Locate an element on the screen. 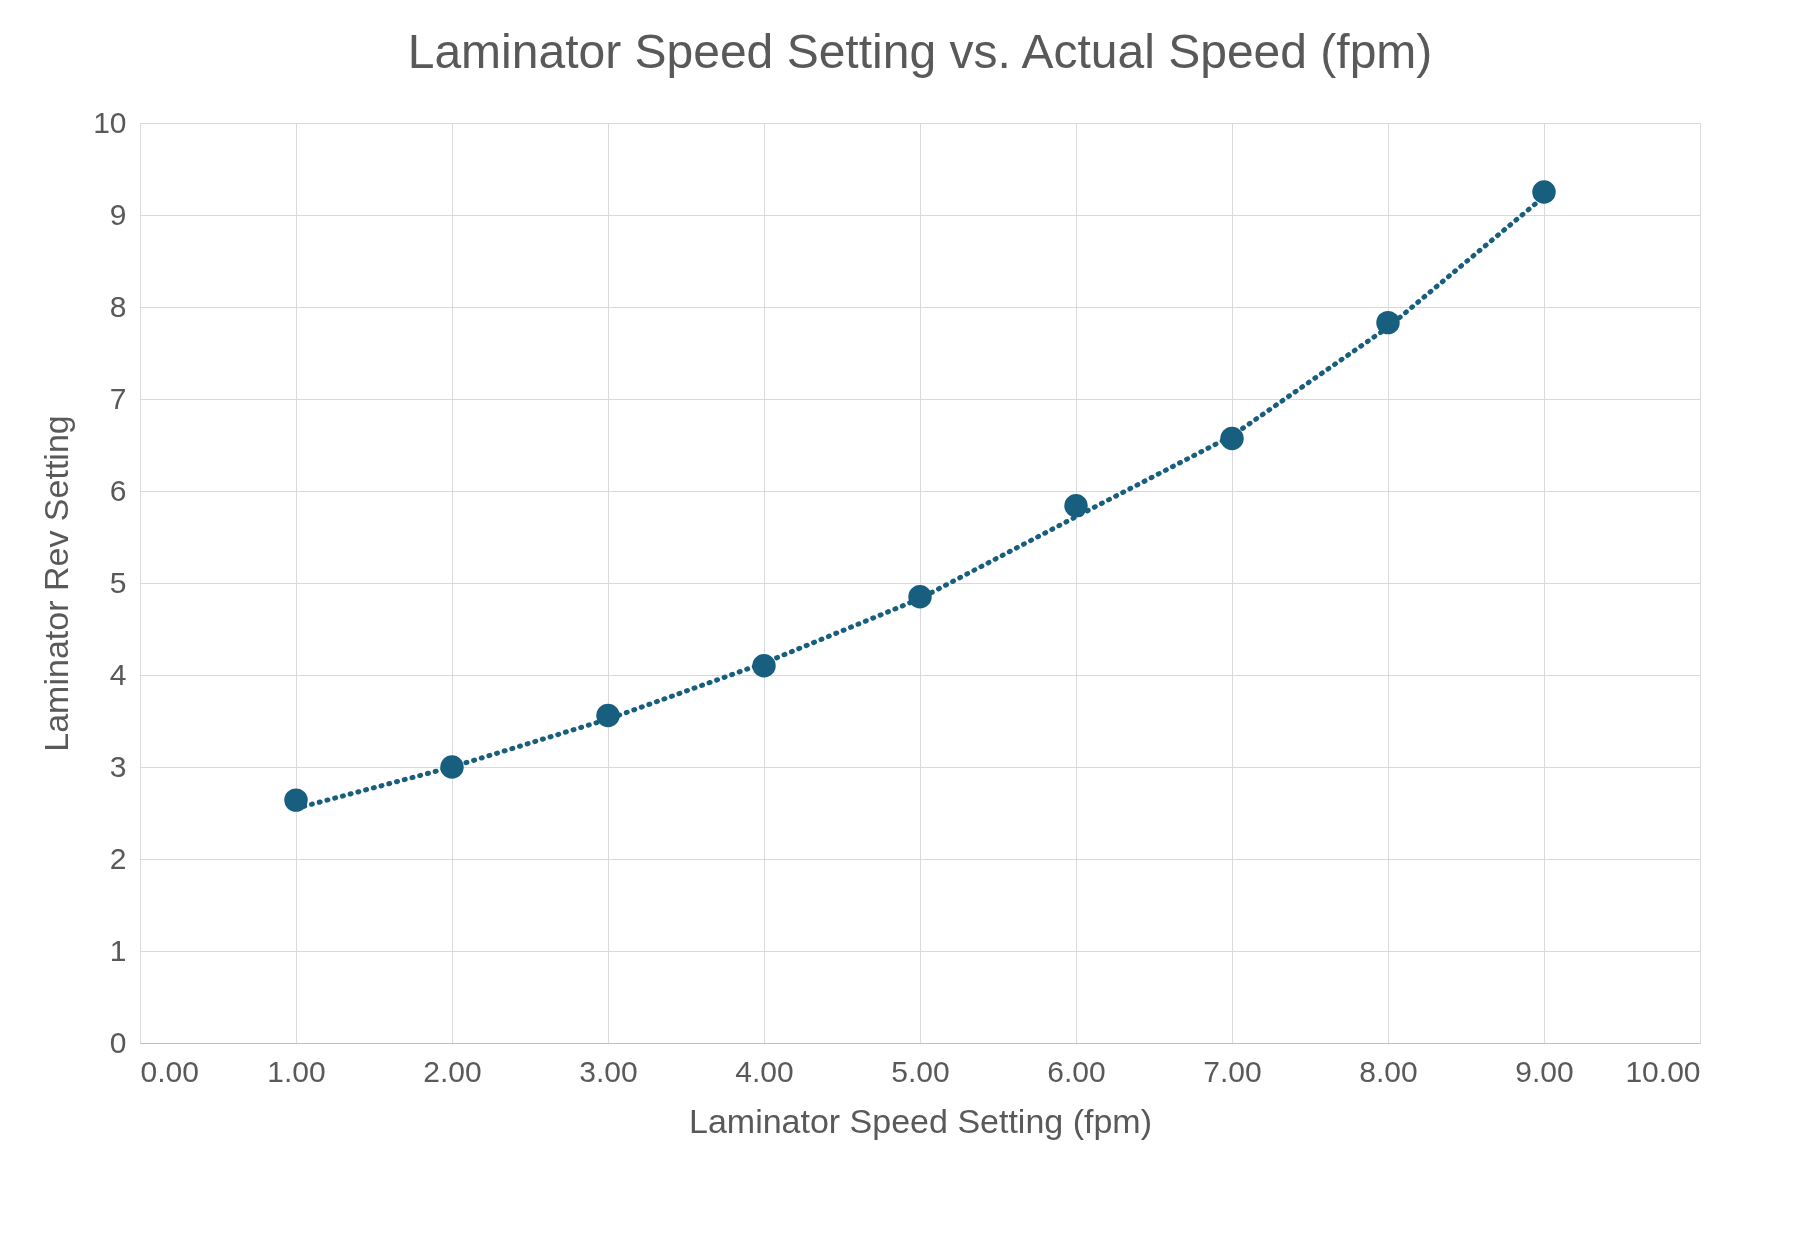  y-tick-label: 1 is located at coordinates (118, 950).